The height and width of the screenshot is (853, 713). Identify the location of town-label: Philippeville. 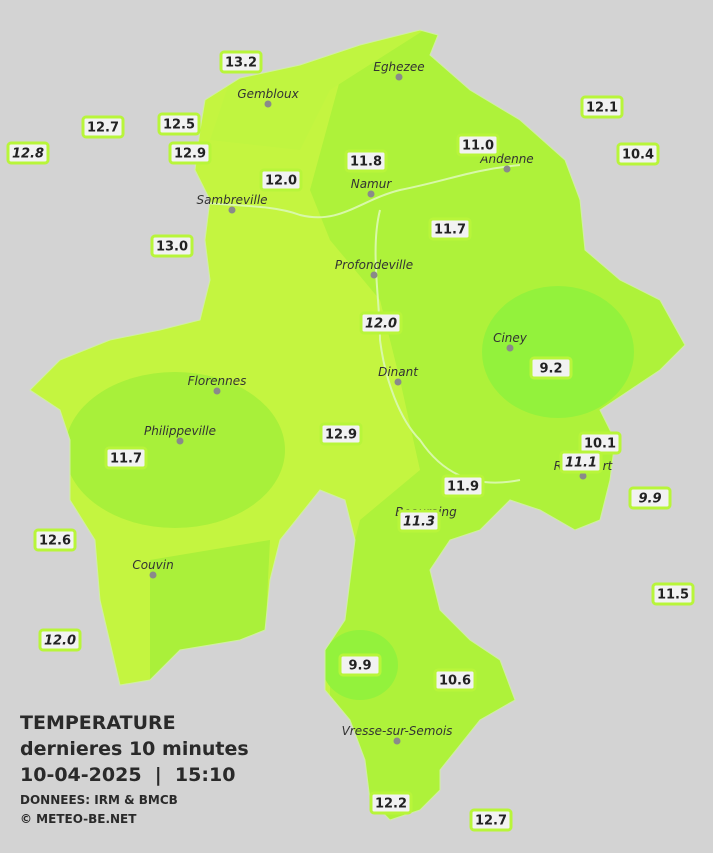
(180, 431).